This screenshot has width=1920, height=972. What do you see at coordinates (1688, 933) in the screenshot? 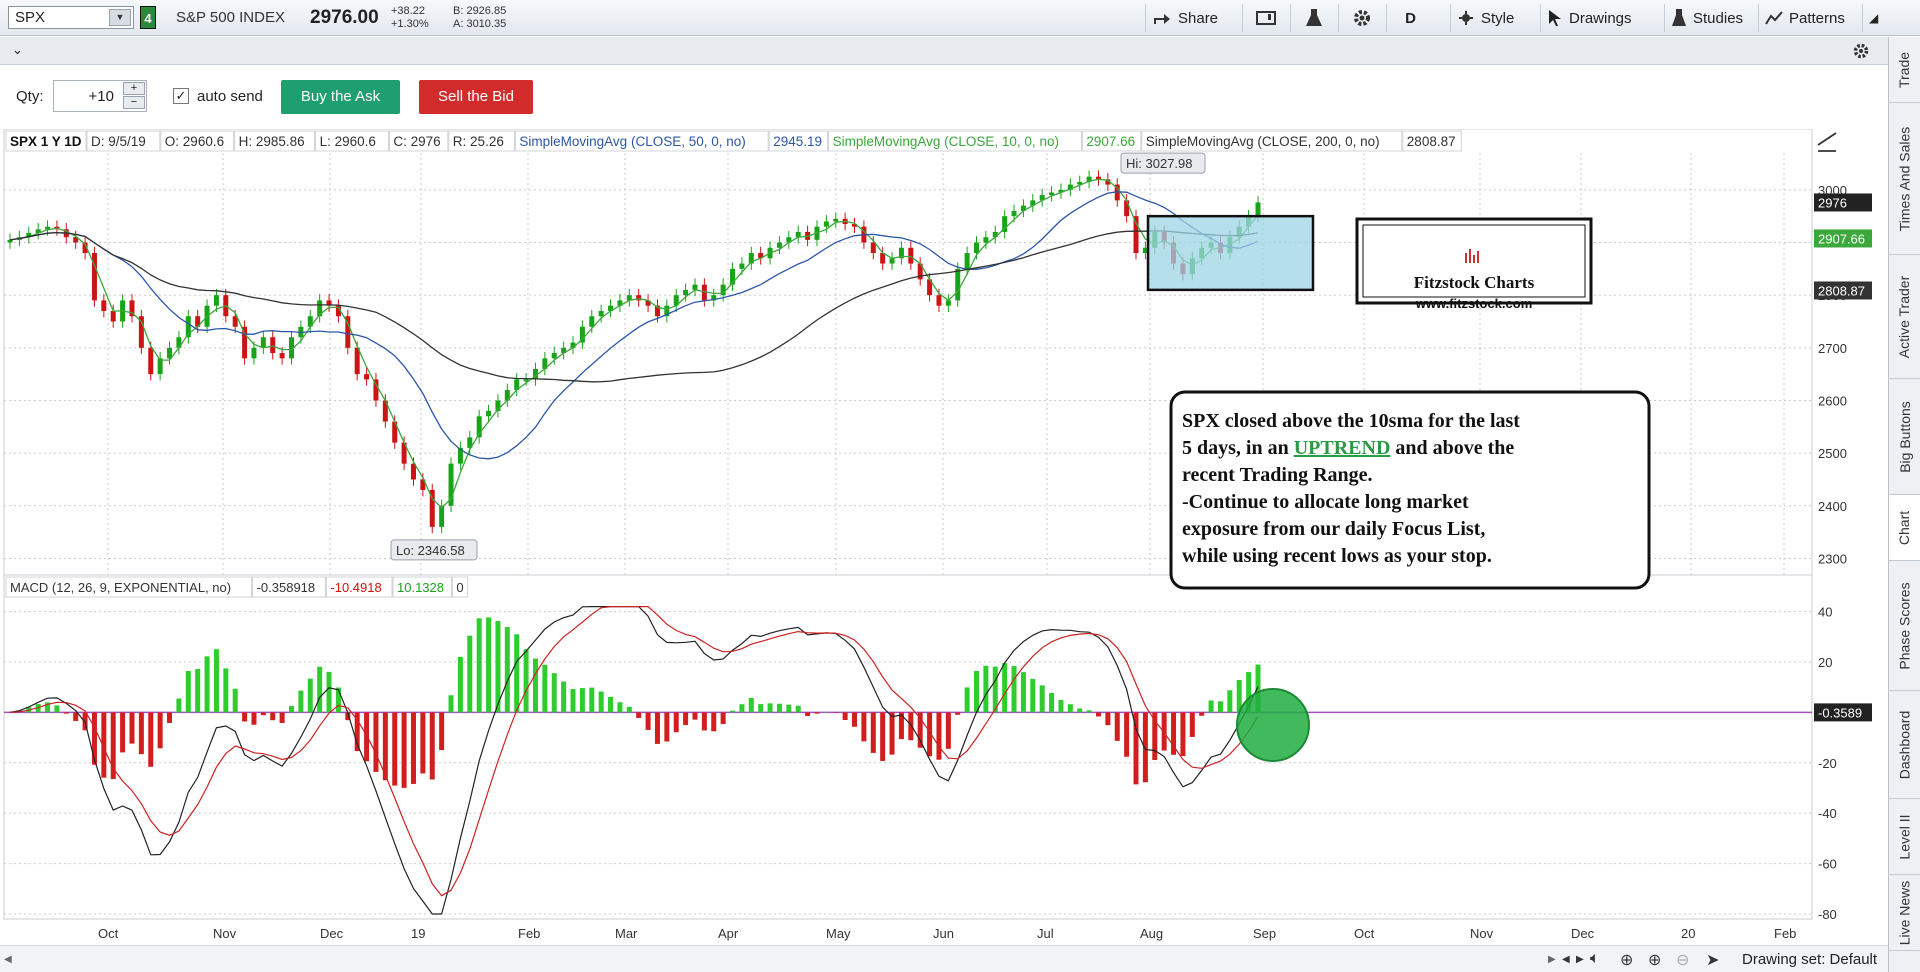
I see `time-tick-label: 20` at bounding box center [1688, 933].